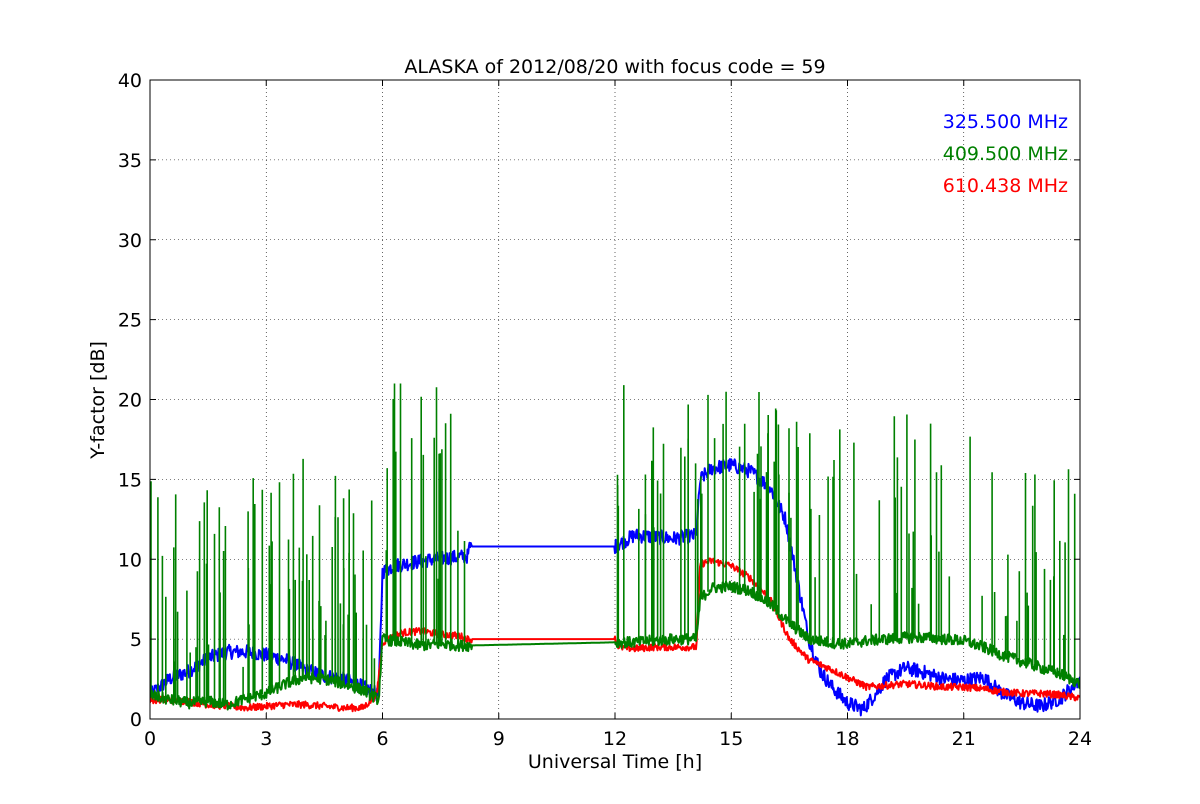  I want to click on legend-entry: 325.500 MHz, so click(1005, 122).